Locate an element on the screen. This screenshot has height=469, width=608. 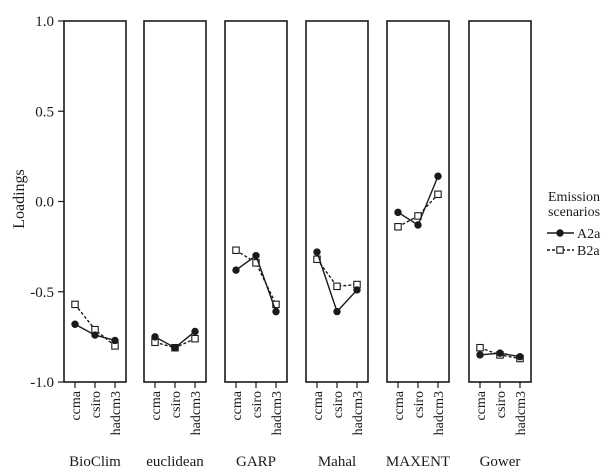
panel-gower: ccma csiro hadcm3 Gower is located at coordinates (500, 244).